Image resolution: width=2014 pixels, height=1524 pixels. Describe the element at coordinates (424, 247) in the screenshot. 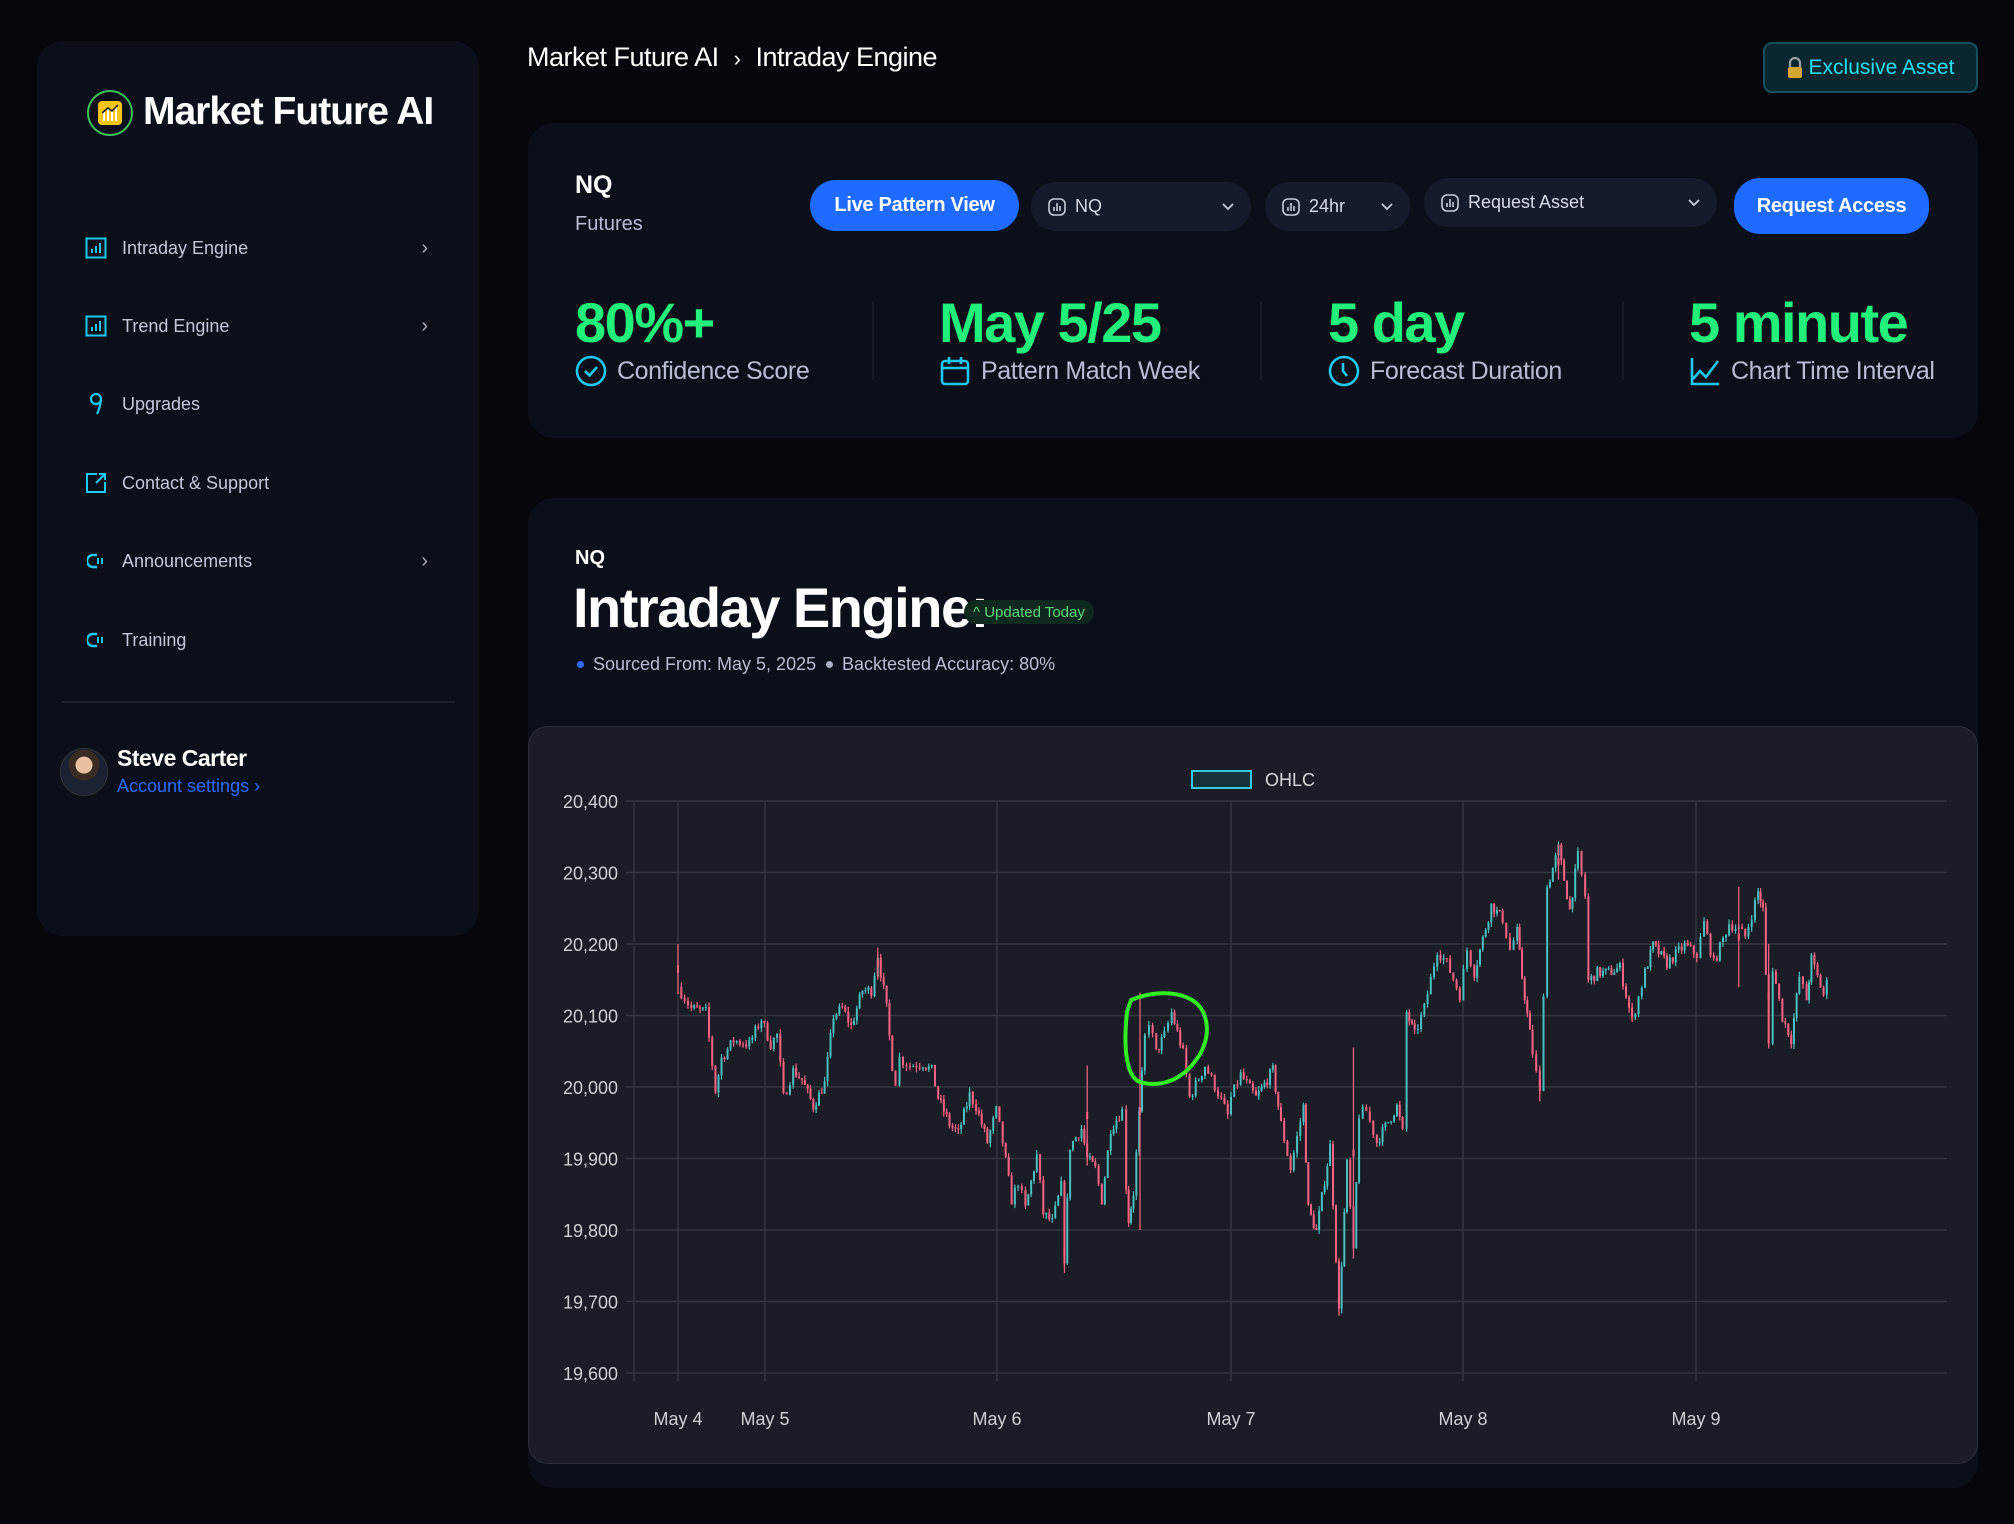

I see `chevron-right-icon: ›` at that location.